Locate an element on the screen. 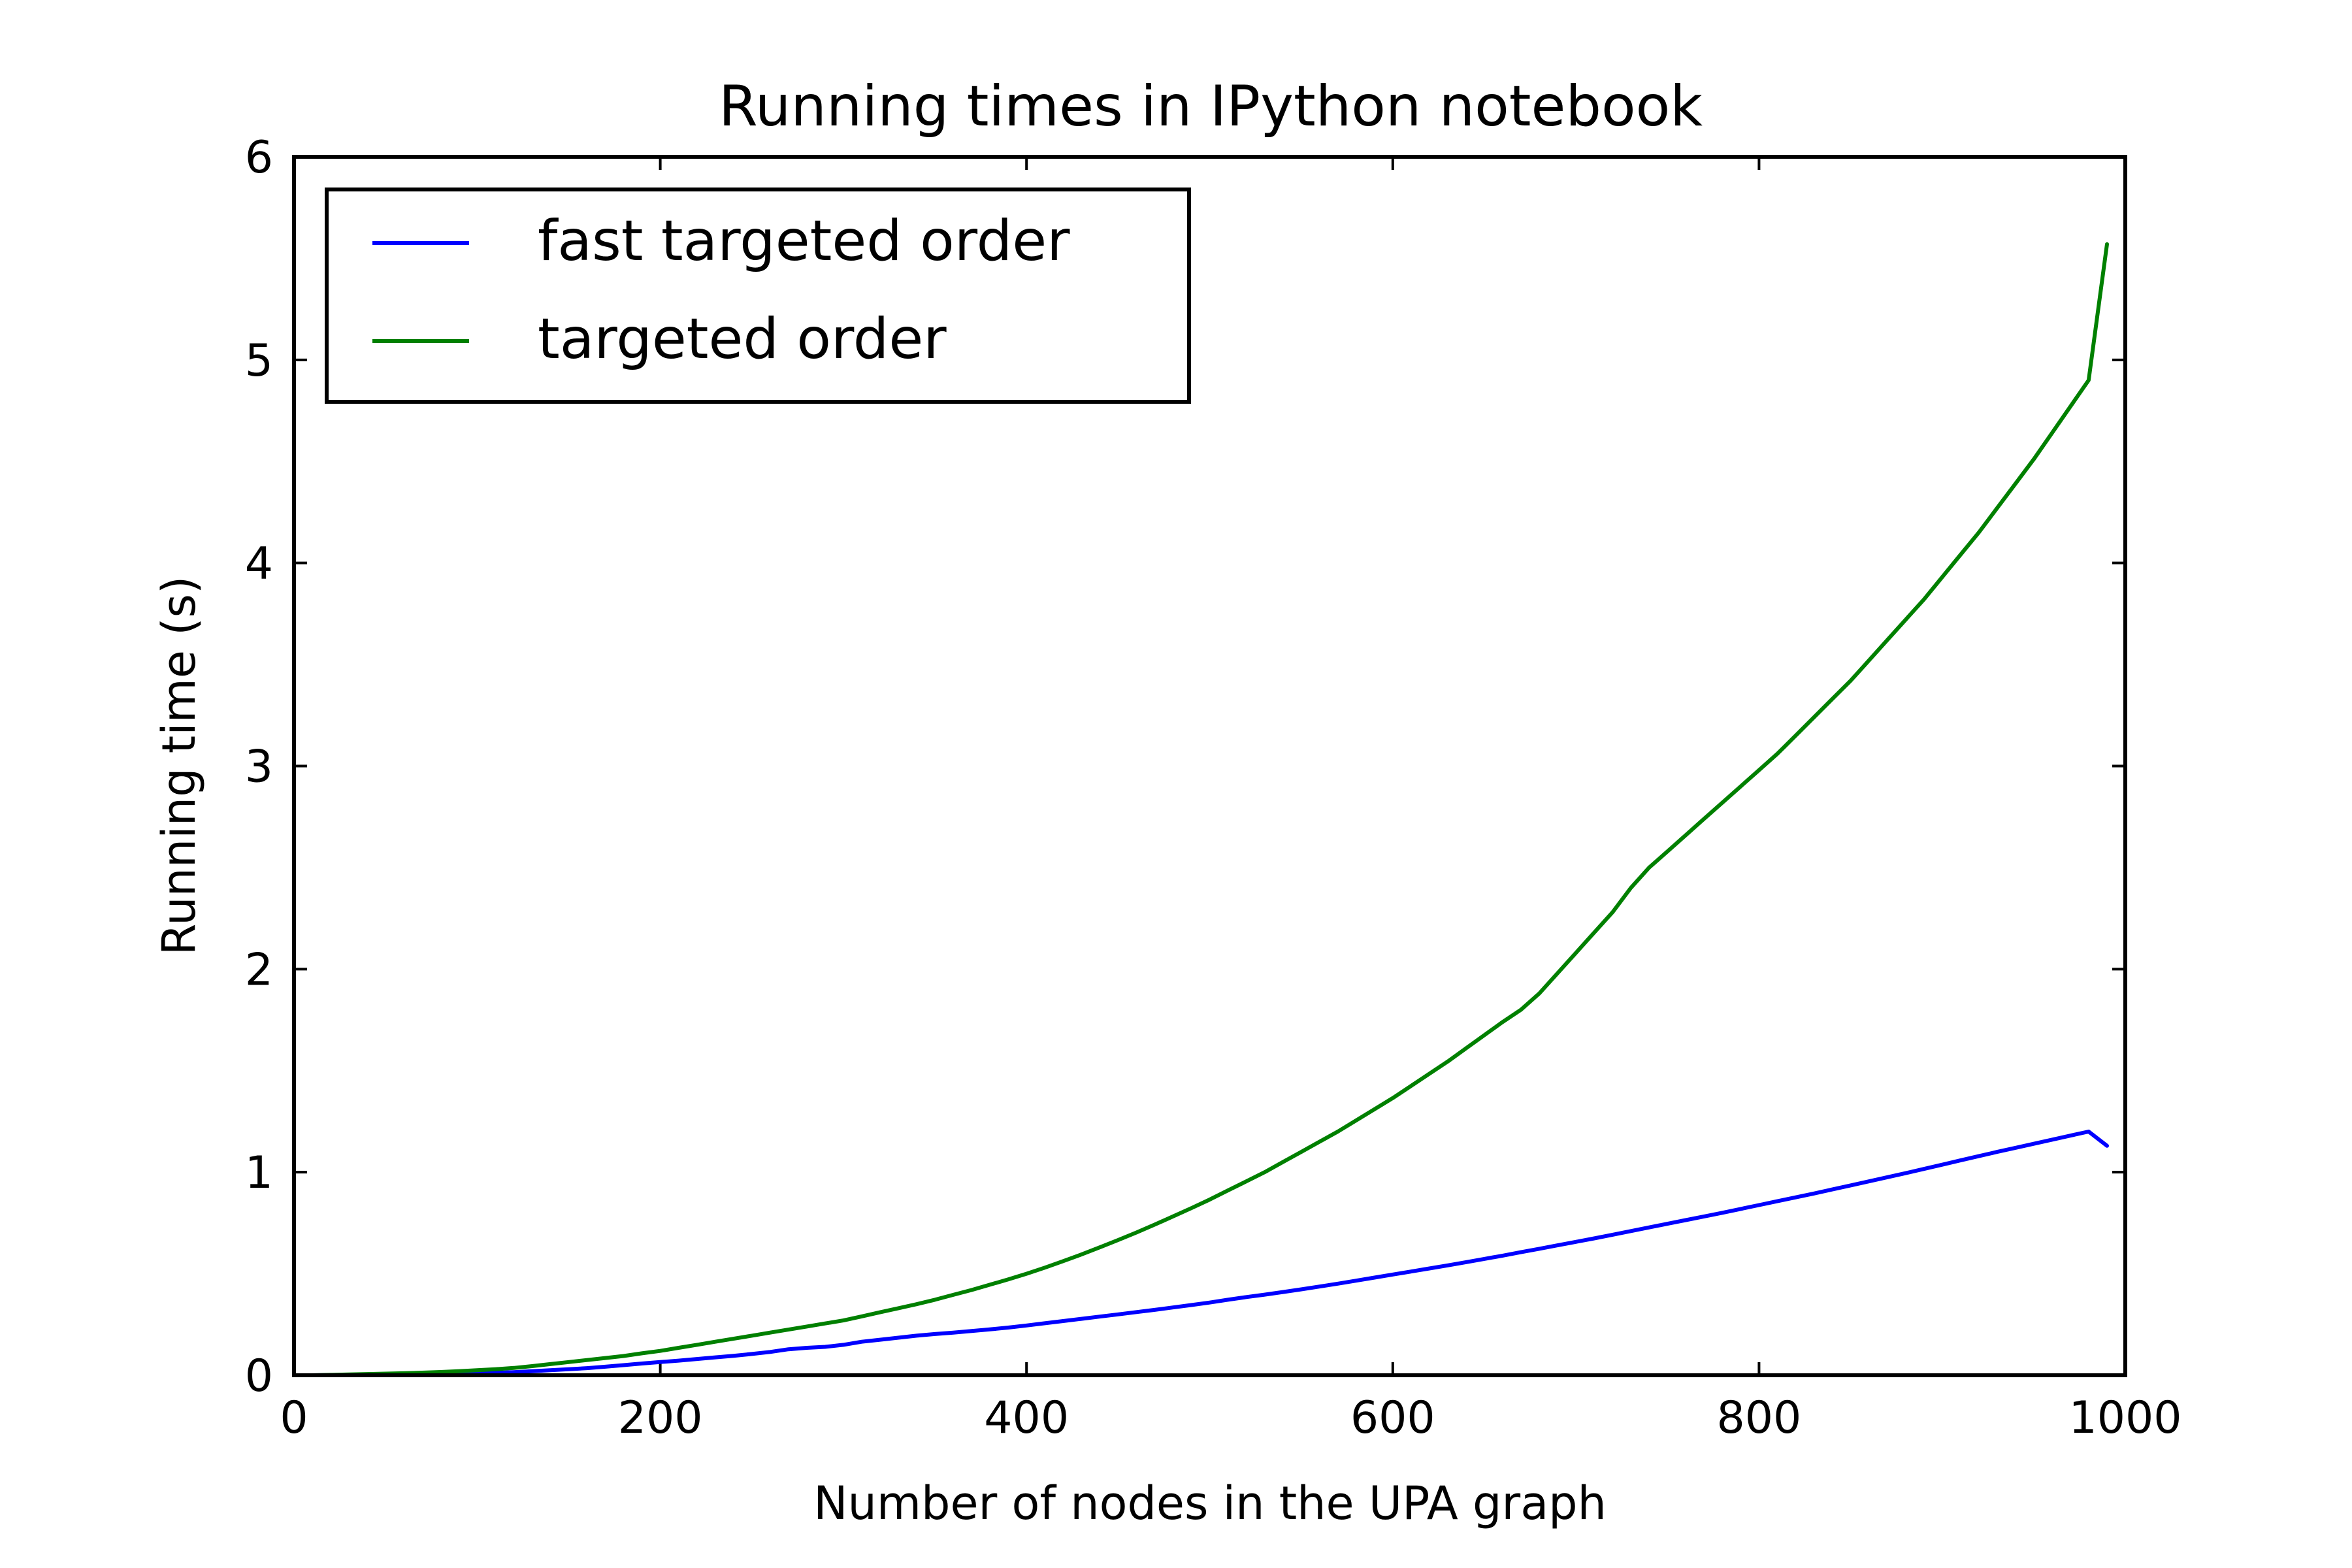  y-axis-label: Running time (s) is located at coordinates (179, 766).